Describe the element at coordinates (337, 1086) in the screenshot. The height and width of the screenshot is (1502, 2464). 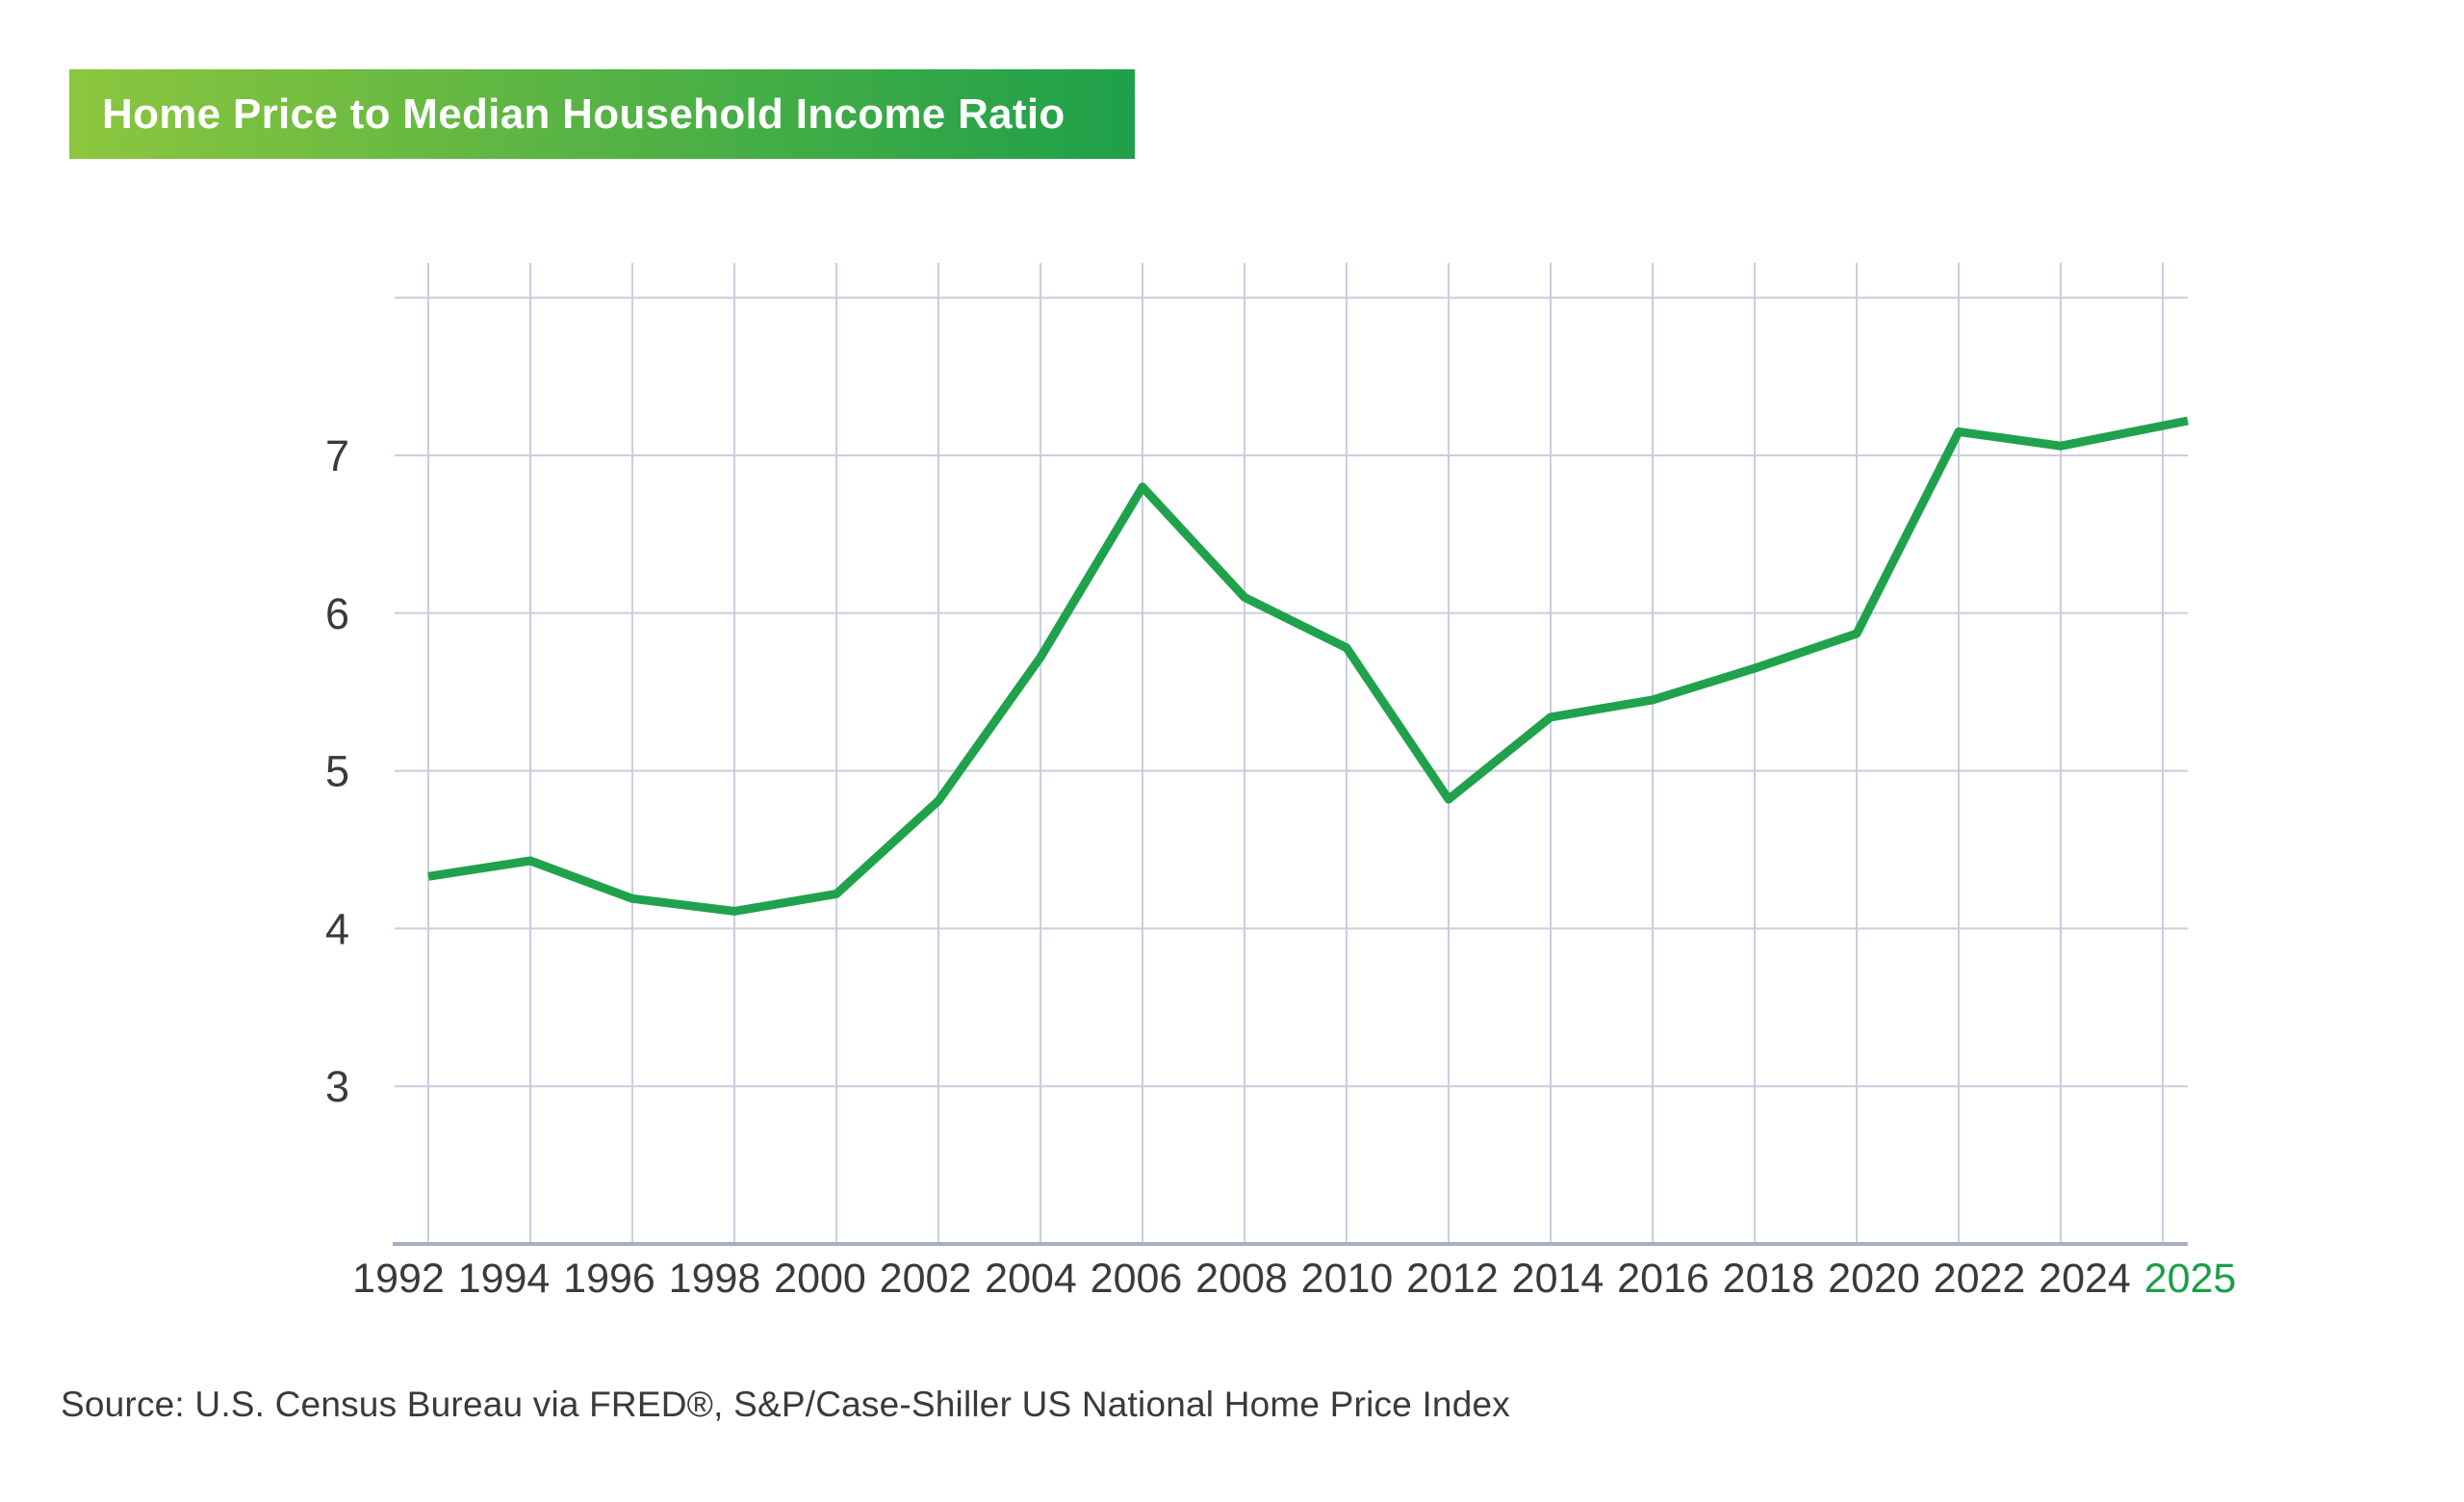
I see `y-tick-label: 3` at that location.